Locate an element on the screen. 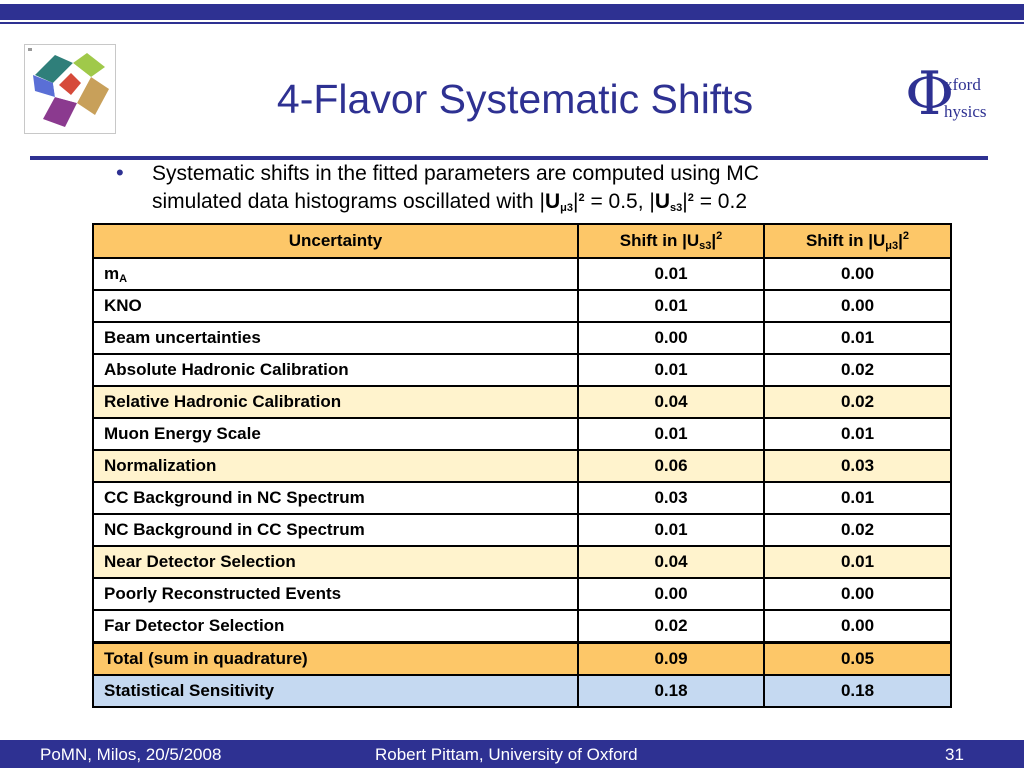  phi-logo-glyph: Φ is located at coordinates (930, 94).